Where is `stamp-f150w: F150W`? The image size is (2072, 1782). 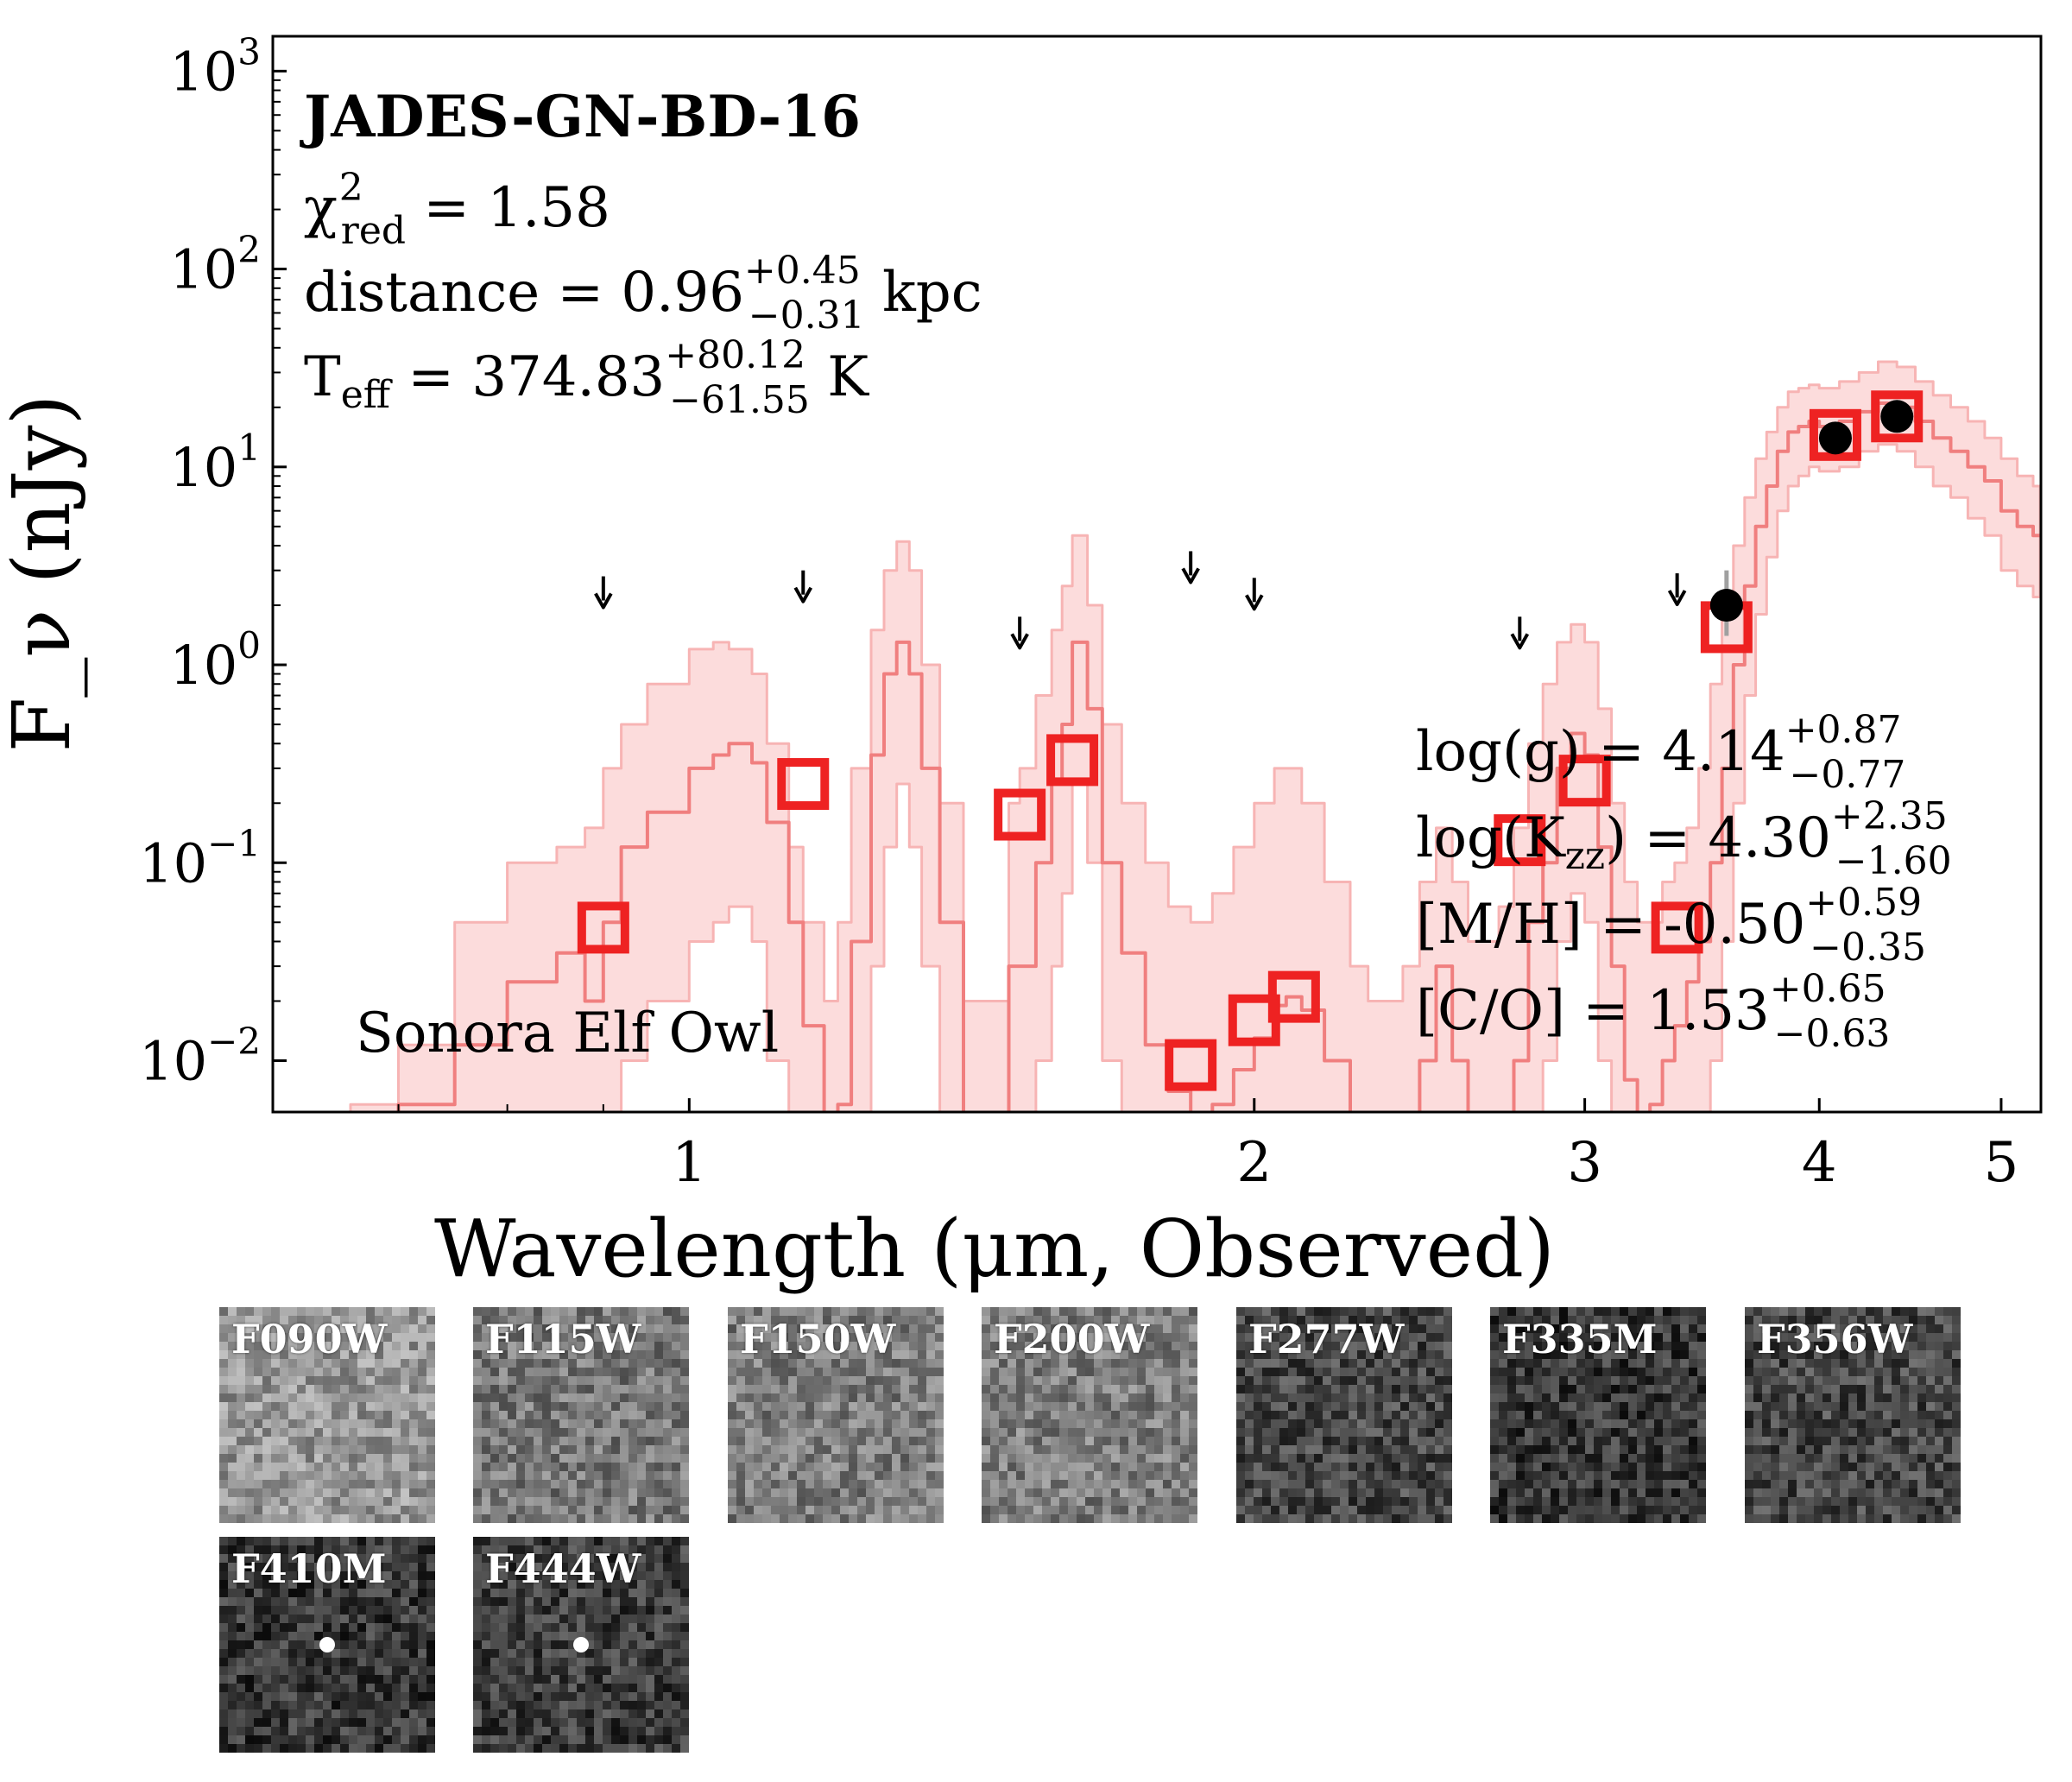
stamp-f150w: F150W is located at coordinates (836, 1415).